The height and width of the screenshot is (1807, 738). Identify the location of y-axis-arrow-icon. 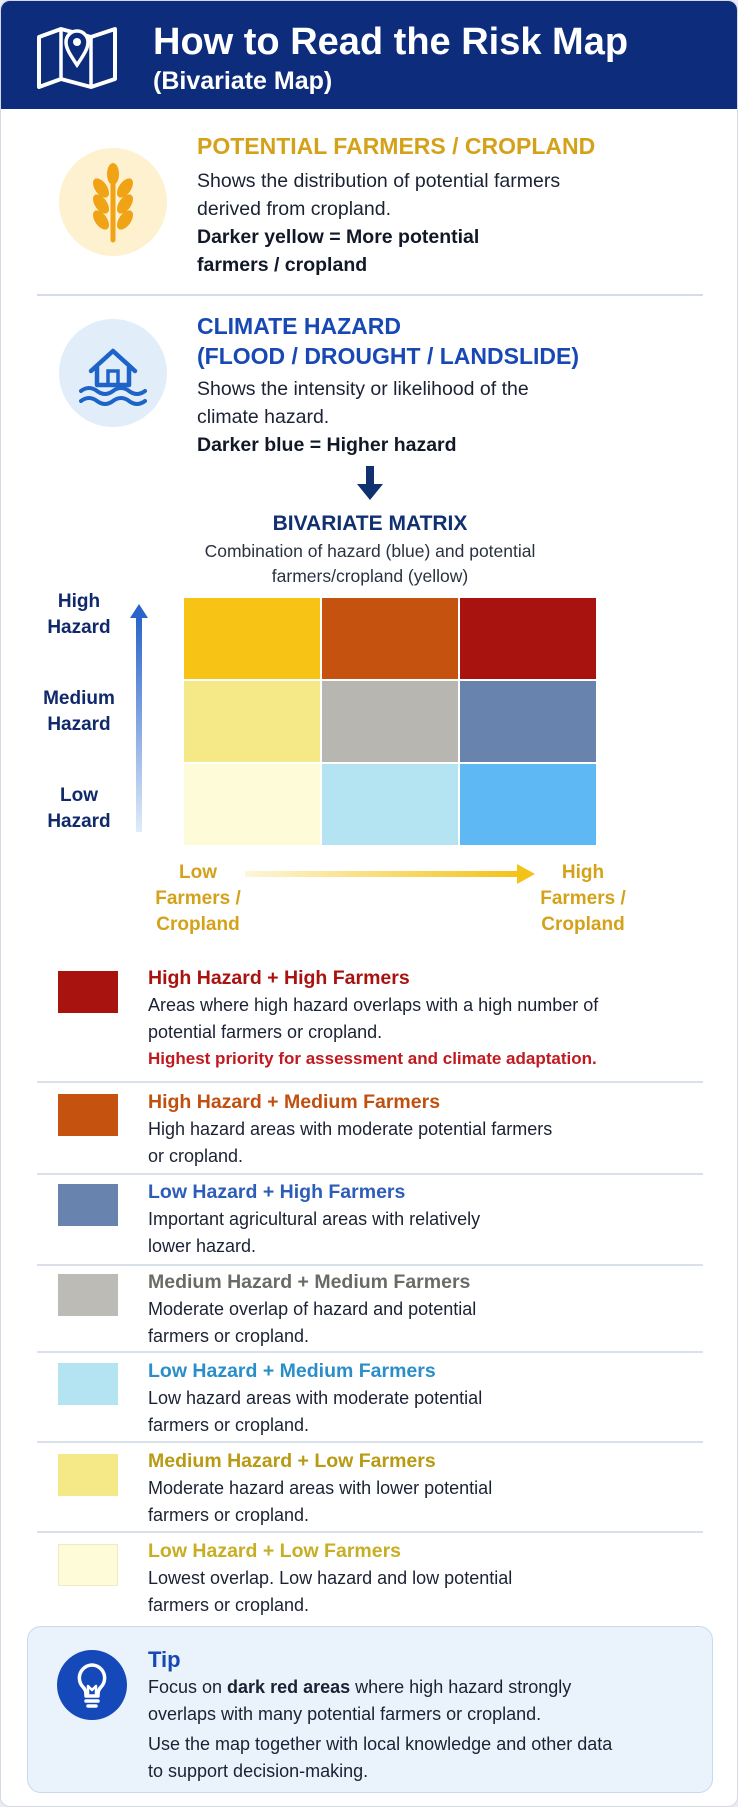
(139, 718).